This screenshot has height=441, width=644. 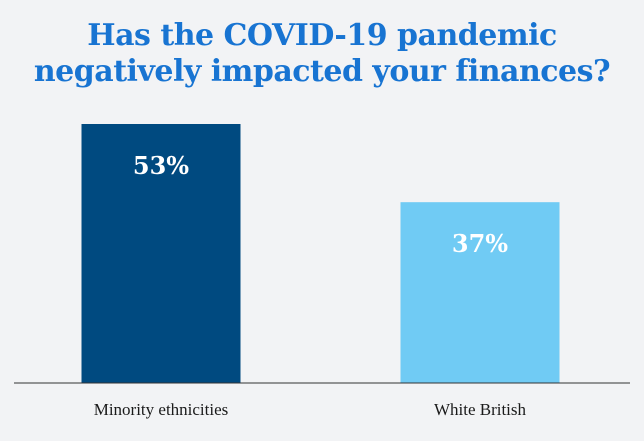 I want to click on category-label-1: Minority ethnicities, so click(x=161, y=409).